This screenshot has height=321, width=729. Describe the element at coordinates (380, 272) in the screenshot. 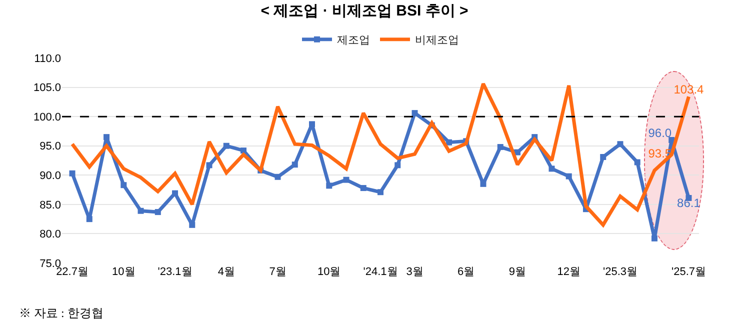

I see `x-tick-label: '24.1월` at that location.